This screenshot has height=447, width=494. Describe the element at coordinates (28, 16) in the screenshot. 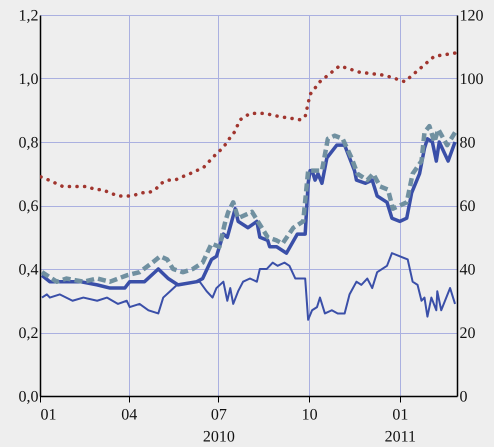

I see `y-tick-label: 1,2` at that location.